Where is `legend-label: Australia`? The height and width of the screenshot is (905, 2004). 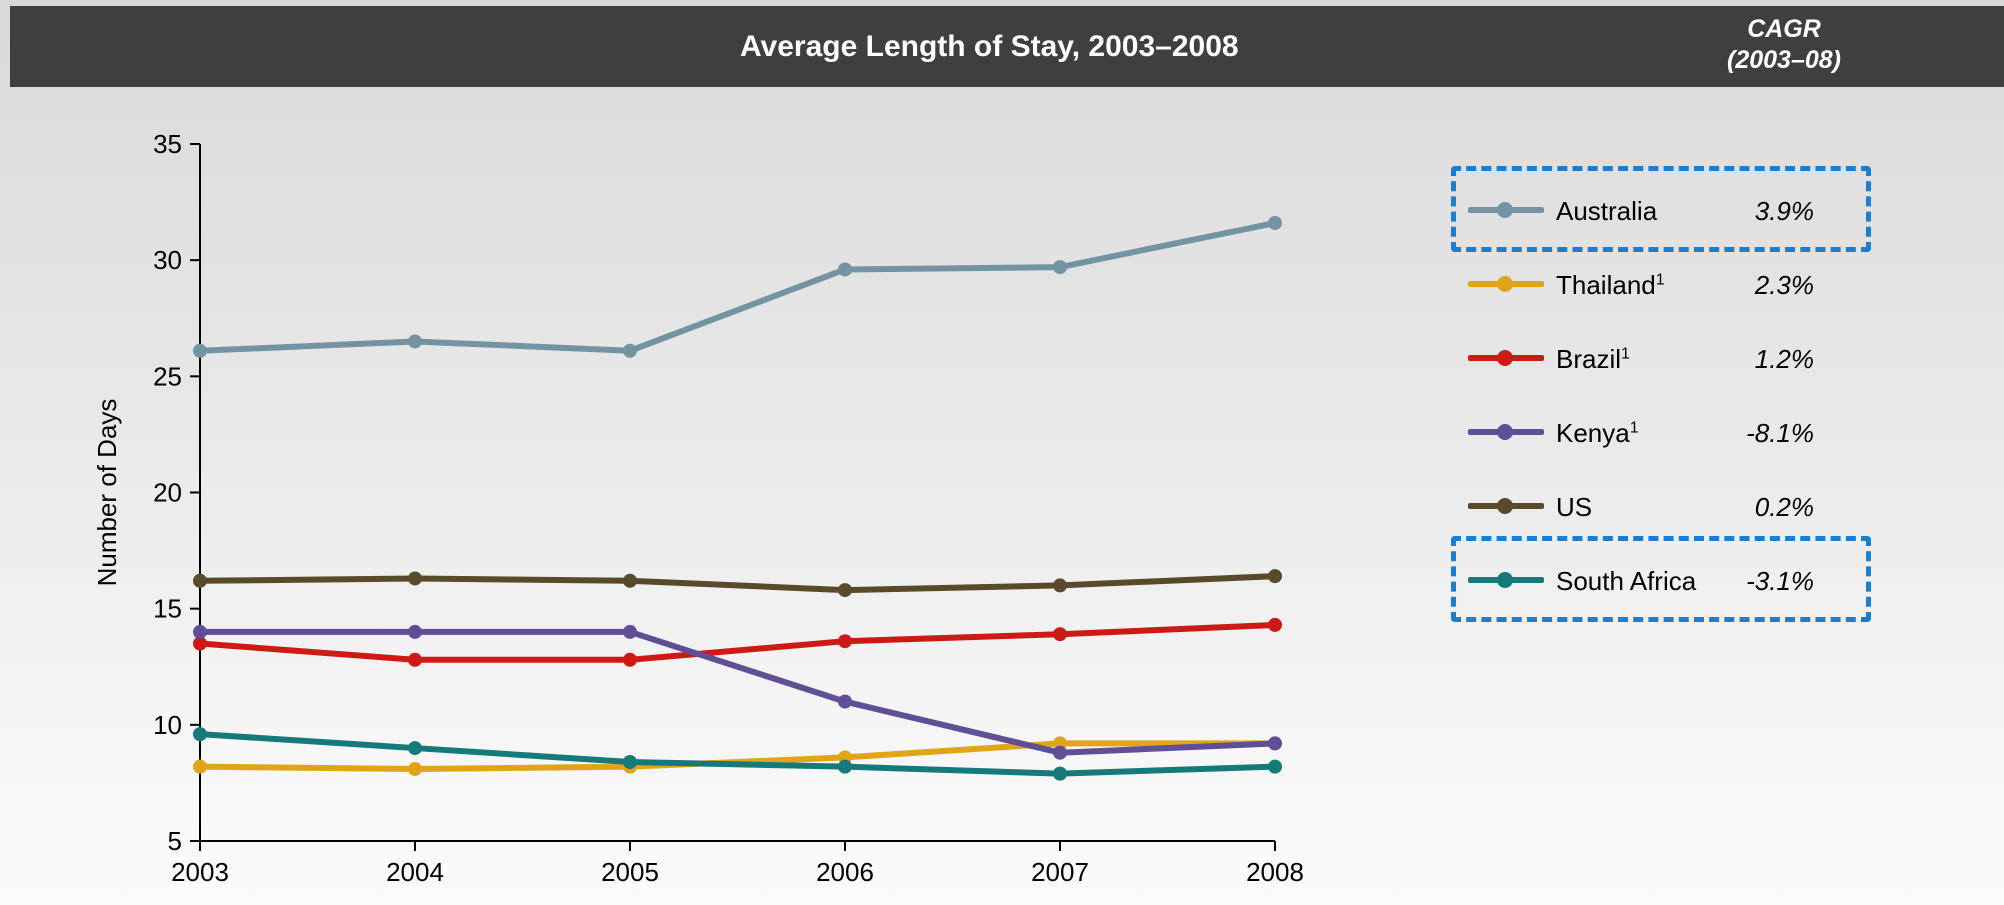
legend-label: Australia is located at coordinates (1606, 211).